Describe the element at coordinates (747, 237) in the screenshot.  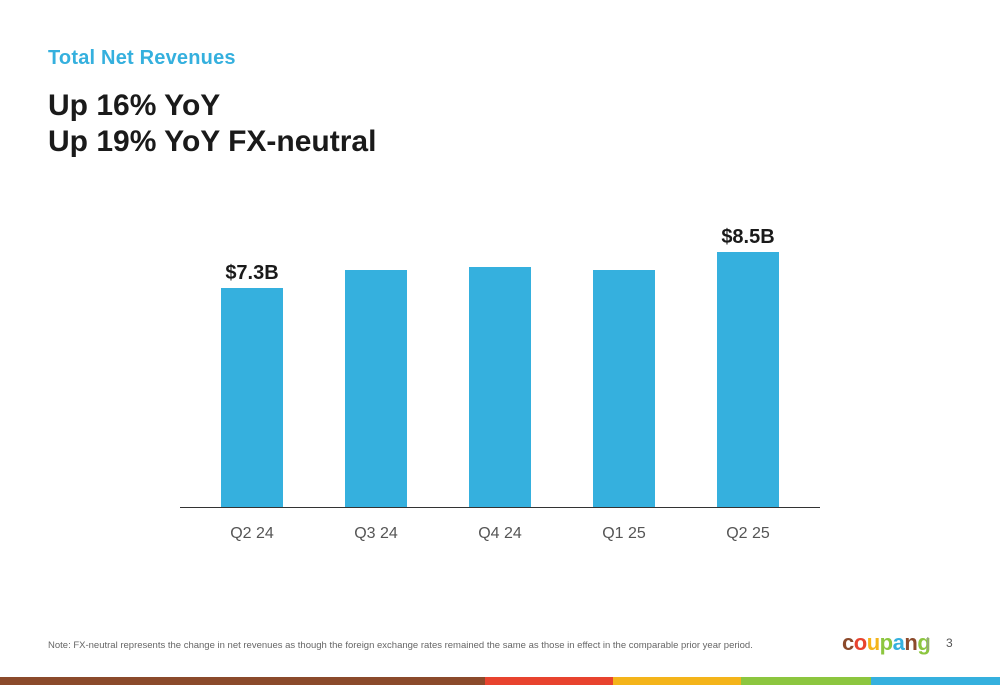
I see `data-label-q2-25: $8.5B` at that location.